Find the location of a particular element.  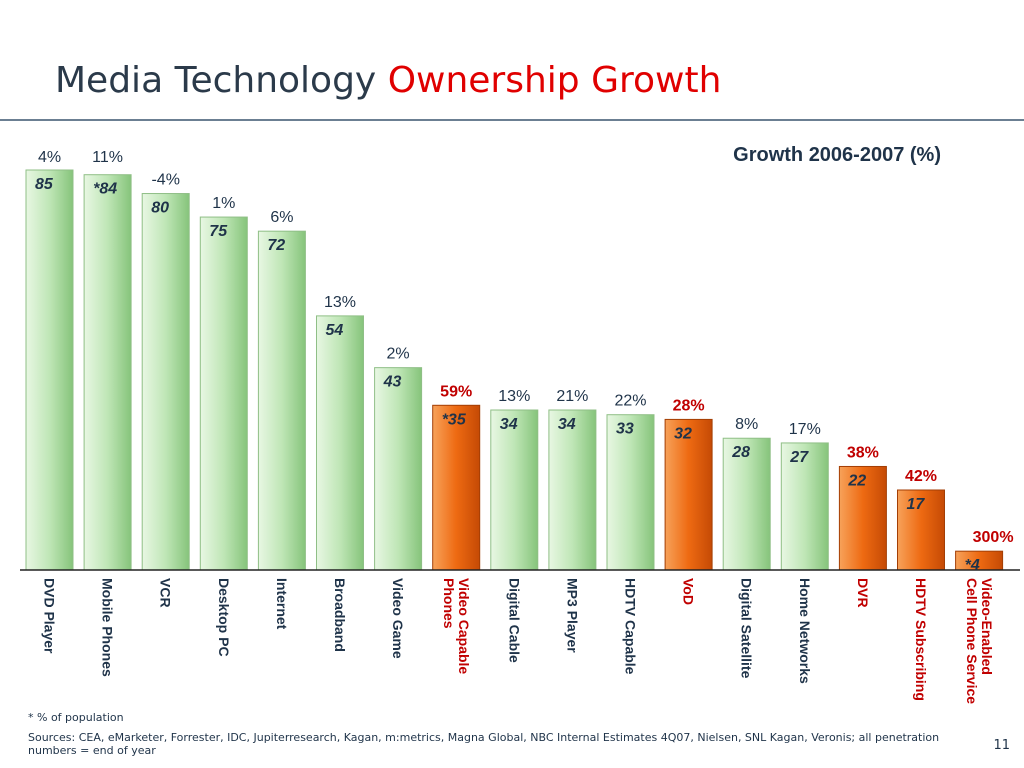

value-label-digital-satellite: 28 is located at coordinates (740, 452).